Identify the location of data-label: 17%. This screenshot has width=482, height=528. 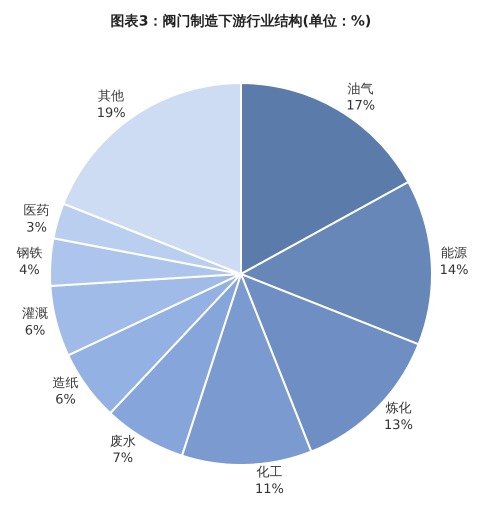
(361, 106).